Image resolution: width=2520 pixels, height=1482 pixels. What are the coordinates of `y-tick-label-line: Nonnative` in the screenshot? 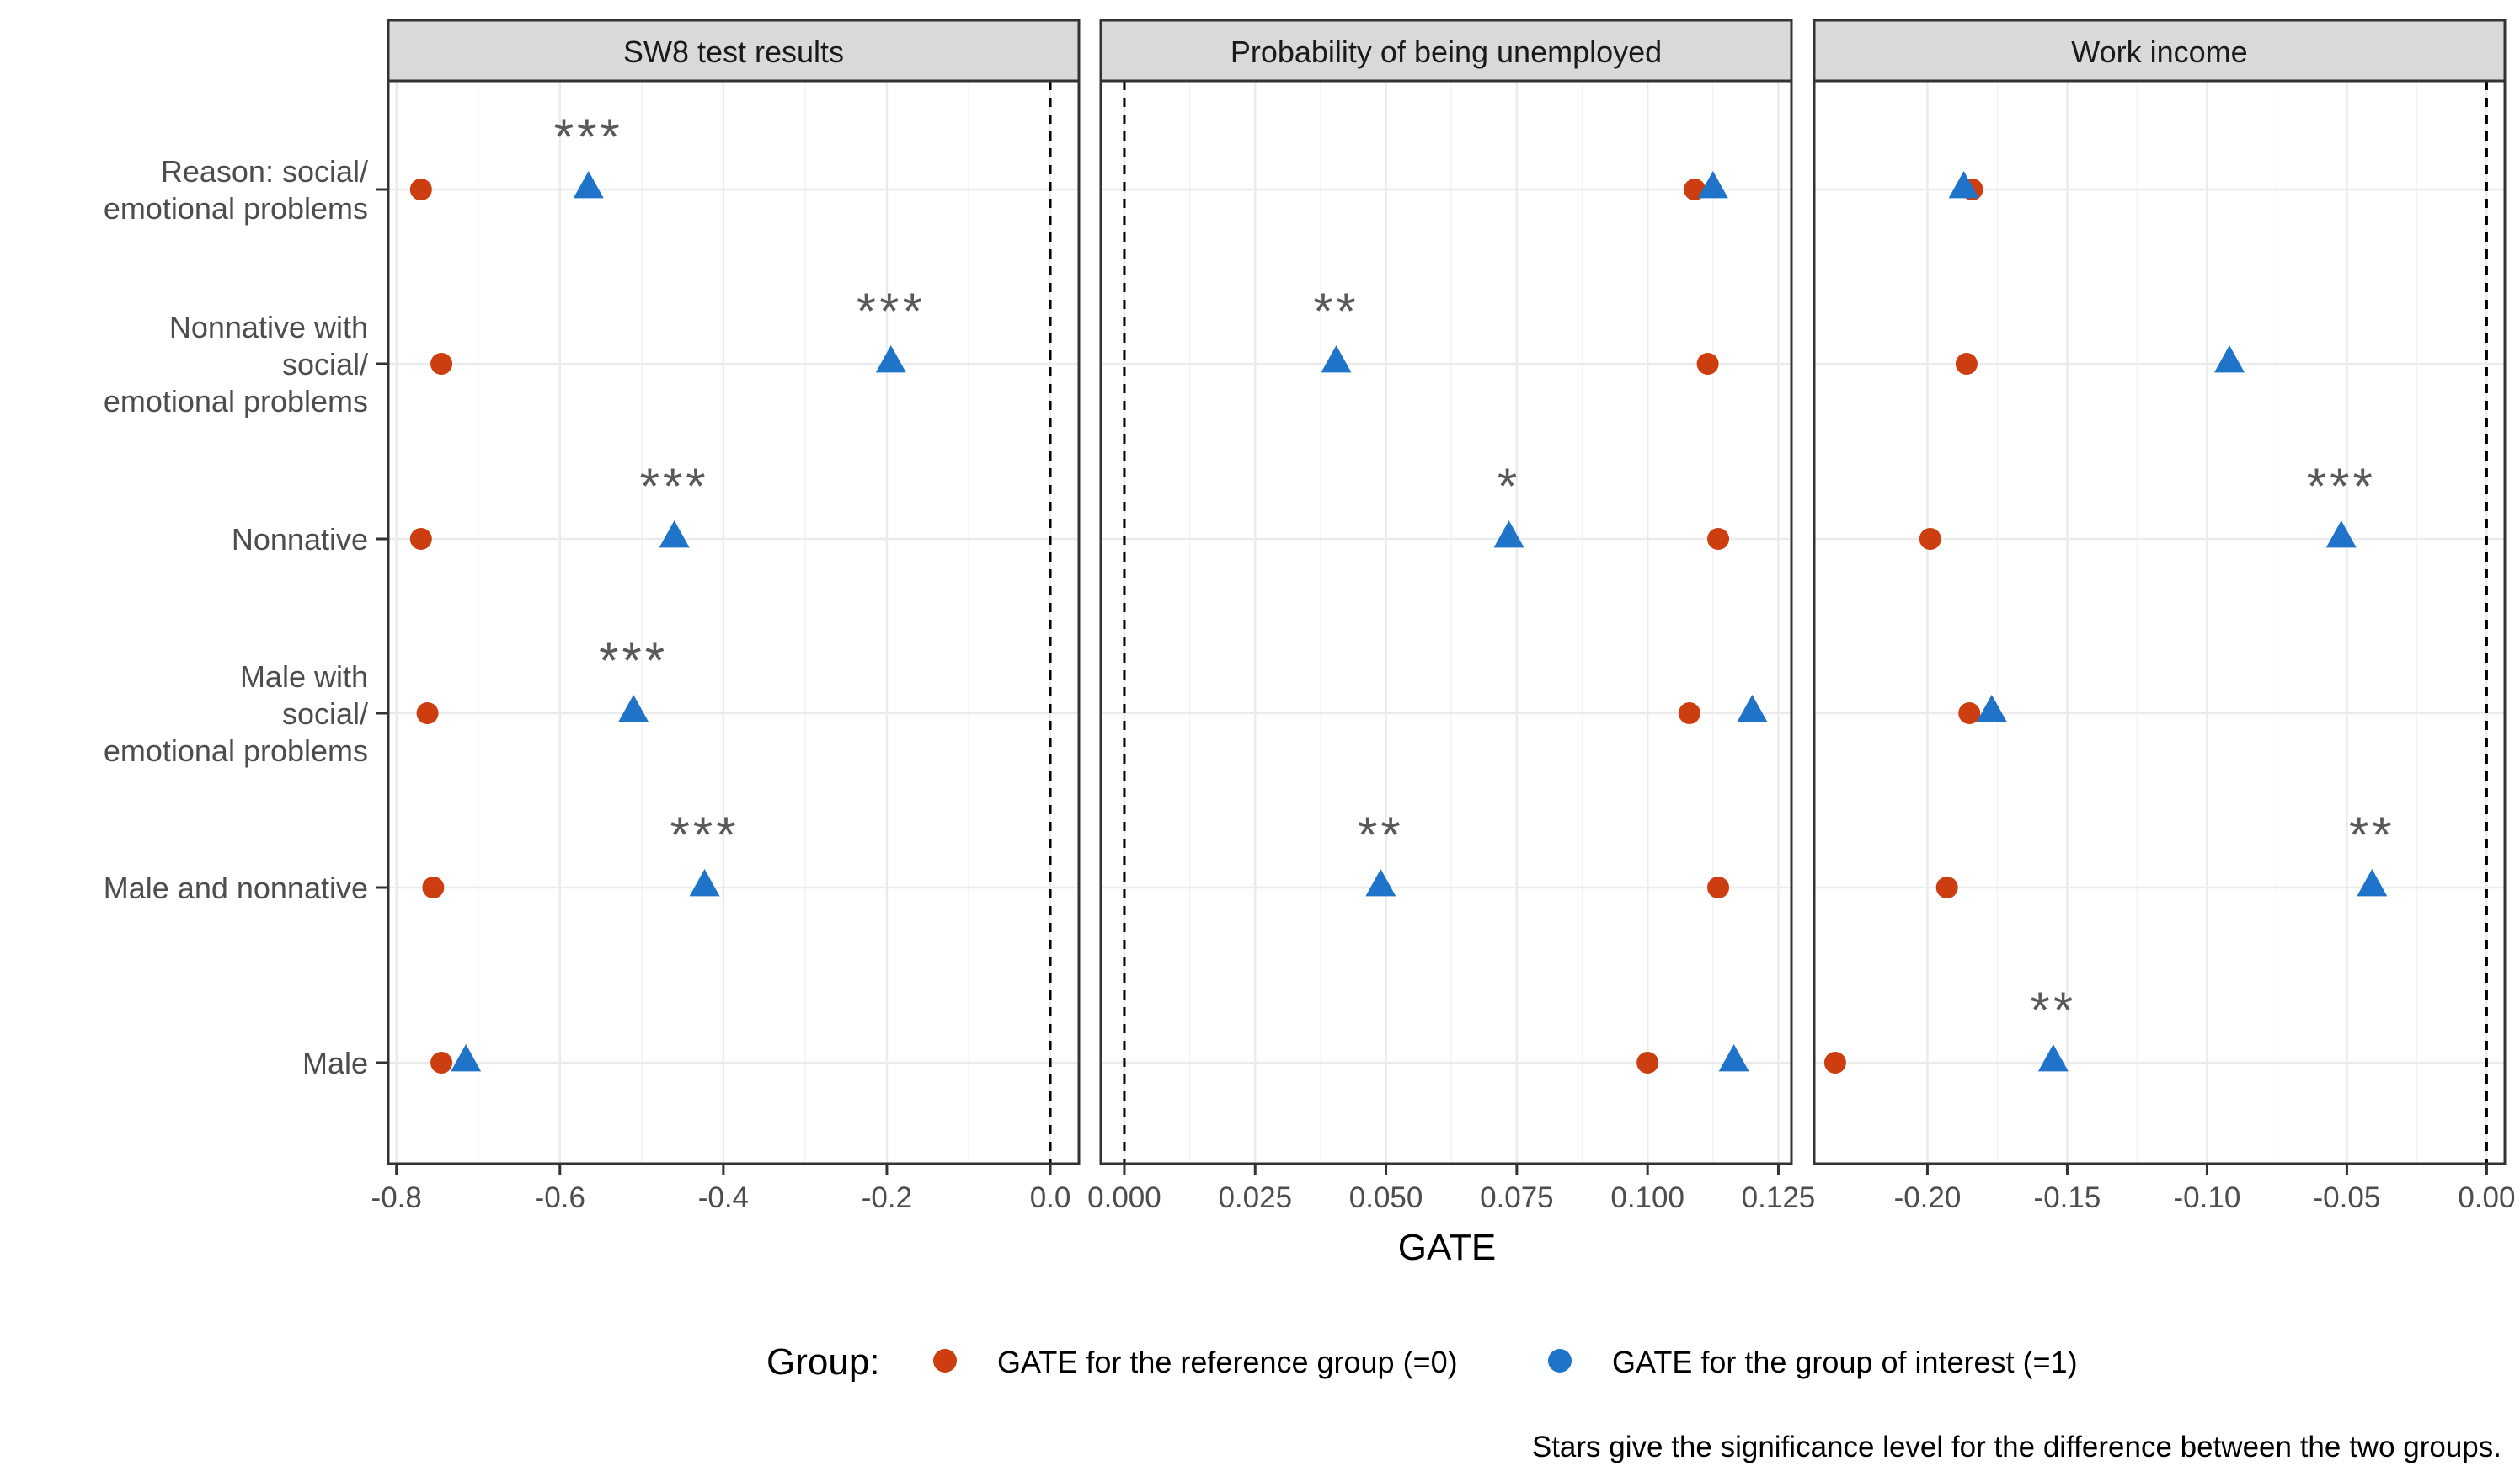 It's located at (300, 539).